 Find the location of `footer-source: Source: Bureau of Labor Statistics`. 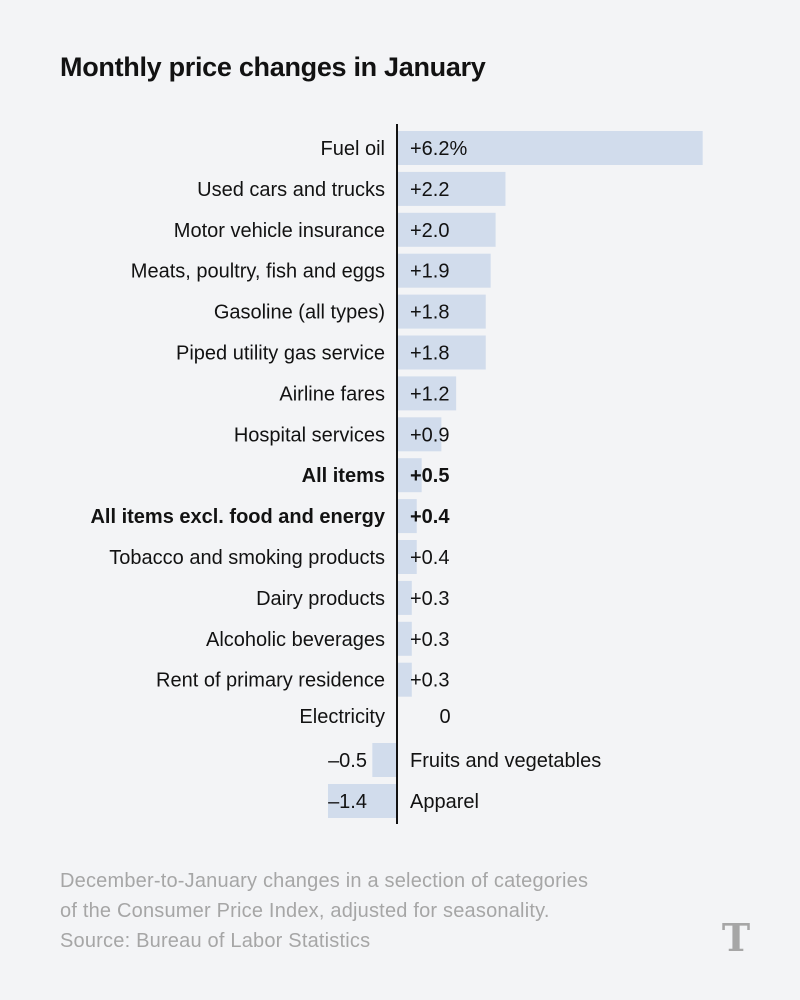

footer-source: Source: Bureau of Labor Statistics is located at coordinates (215, 941).